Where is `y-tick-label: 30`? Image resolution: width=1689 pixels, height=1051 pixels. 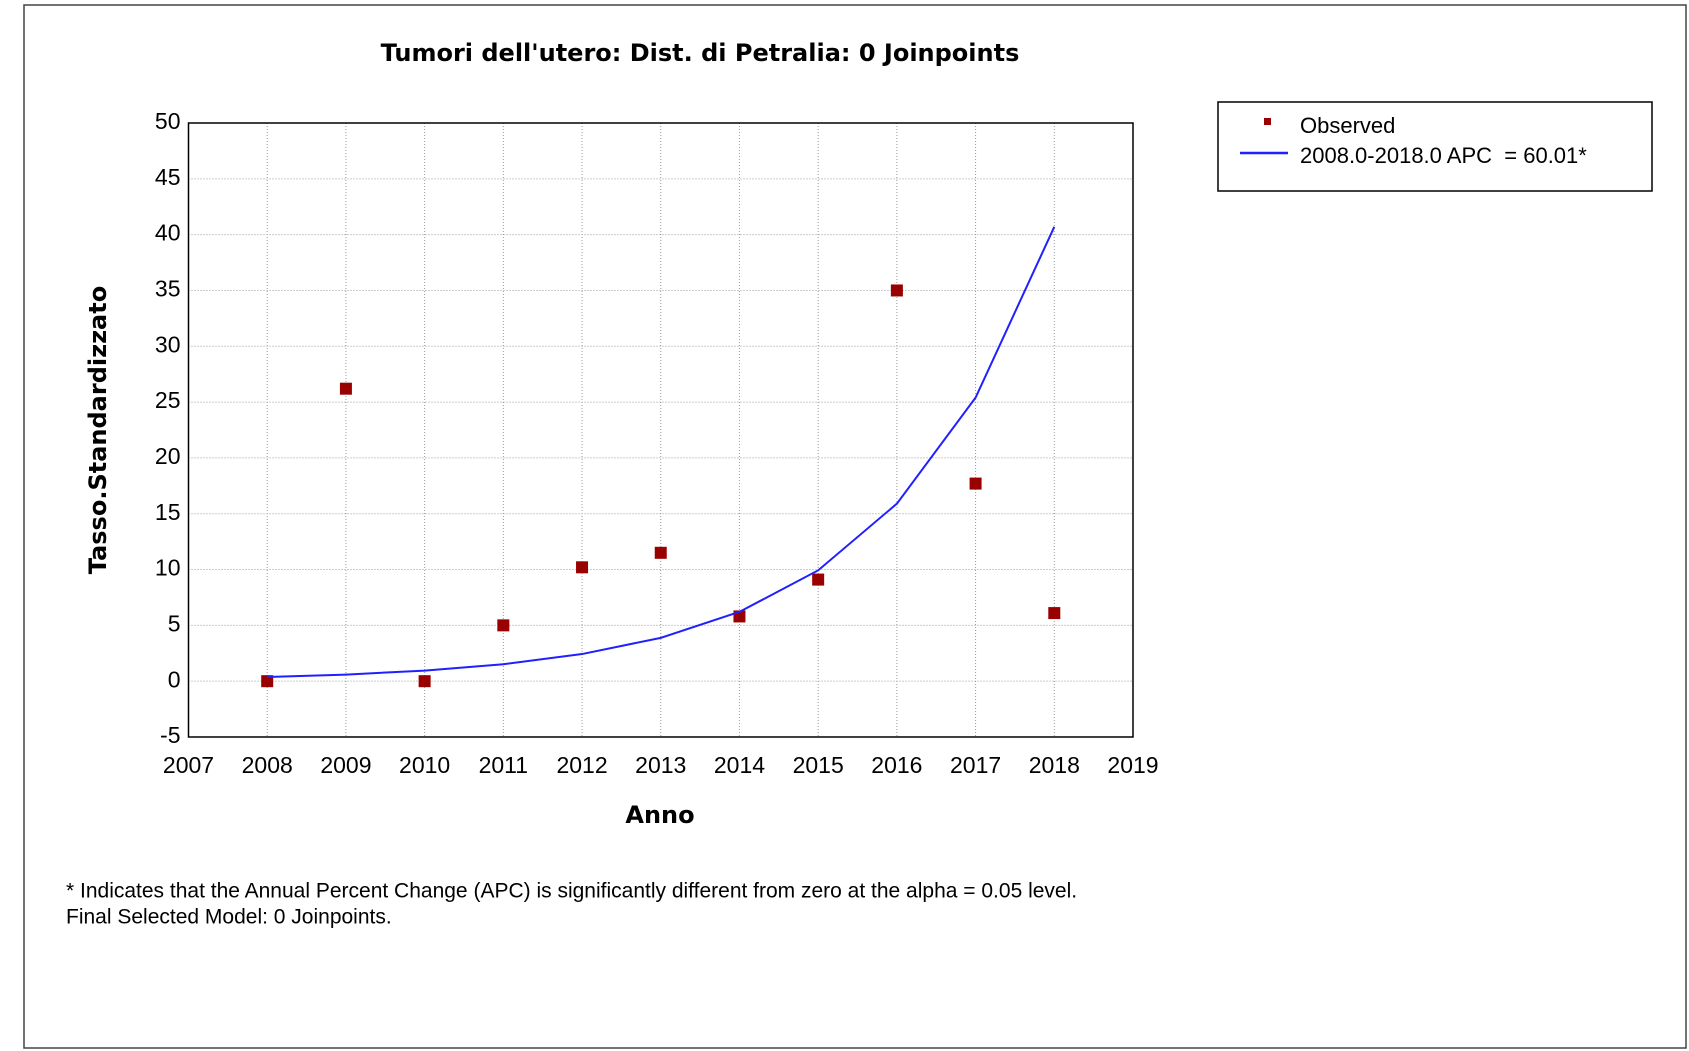
y-tick-label: 30 is located at coordinates (168, 344).